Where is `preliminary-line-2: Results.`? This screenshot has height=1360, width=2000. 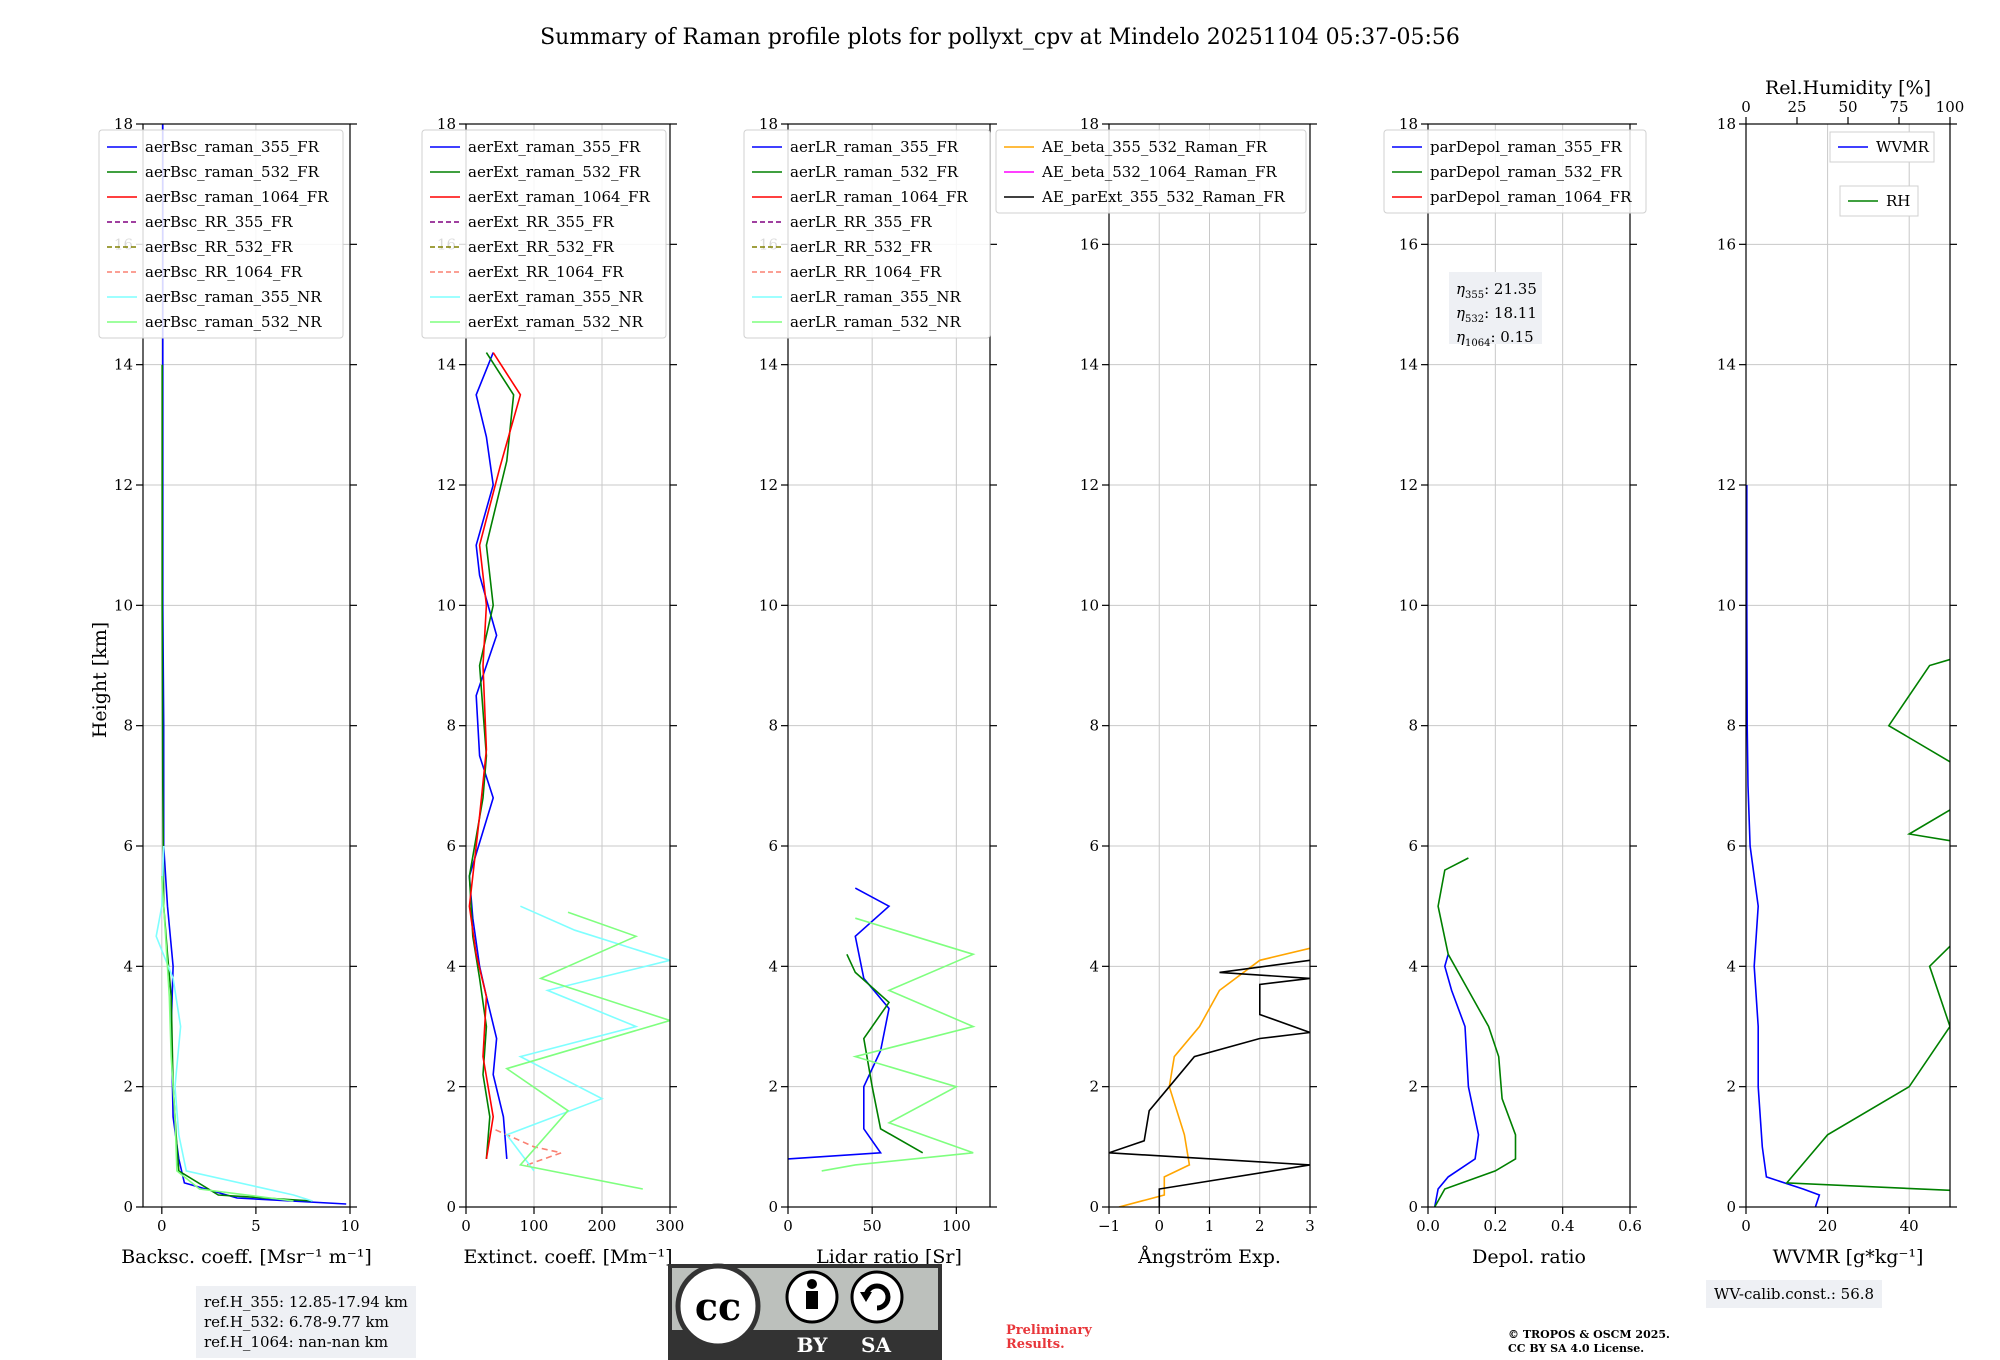
preliminary-line-2: Results. is located at coordinates (1035, 1344).